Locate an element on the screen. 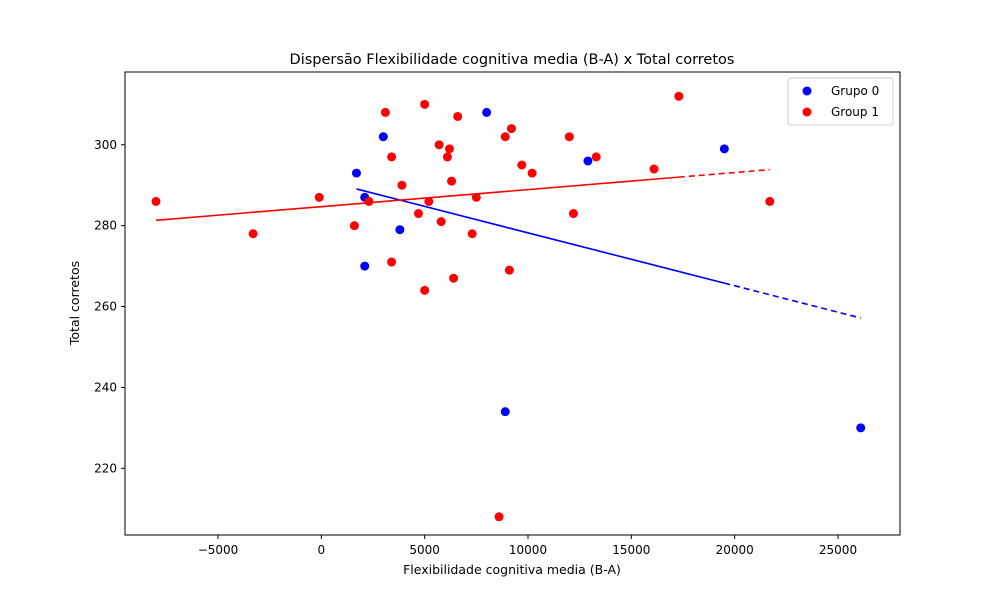 The image size is (1000, 600). x-axis: −5000 0 5000 10000 15000 20000 25000 is located at coordinates (527, 546).